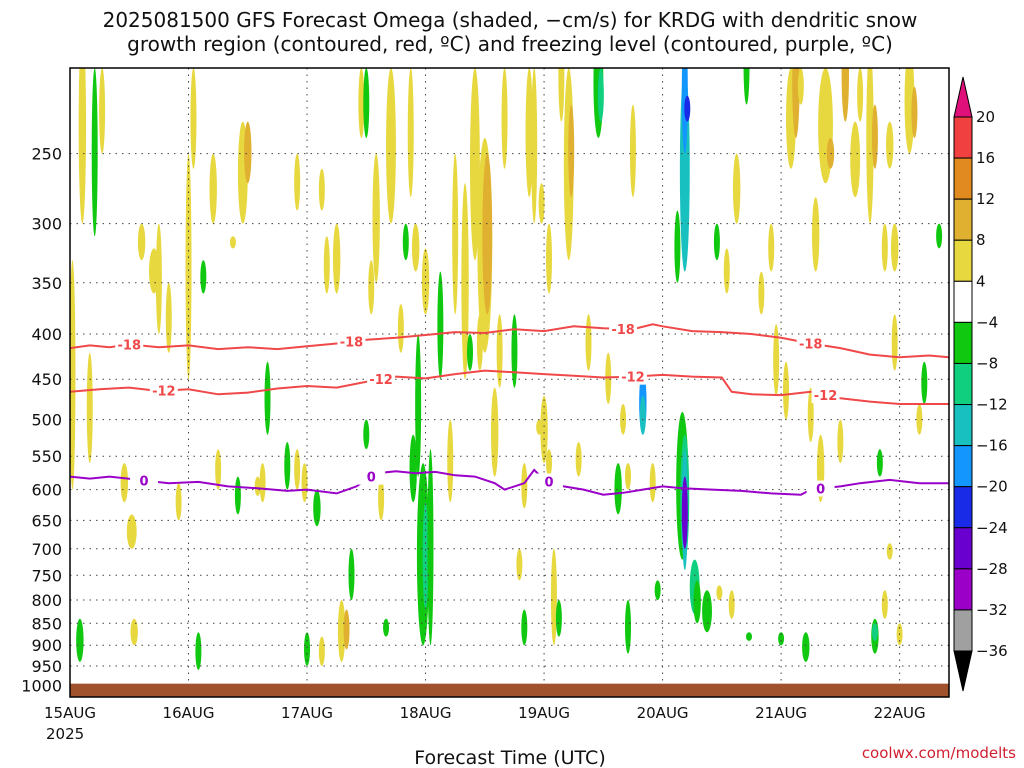 The image size is (1024, 768). What do you see at coordinates (509, 757) in the screenshot?
I see `x-axis-label: Forecast Time (UTC)` at bounding box center [509, 757].